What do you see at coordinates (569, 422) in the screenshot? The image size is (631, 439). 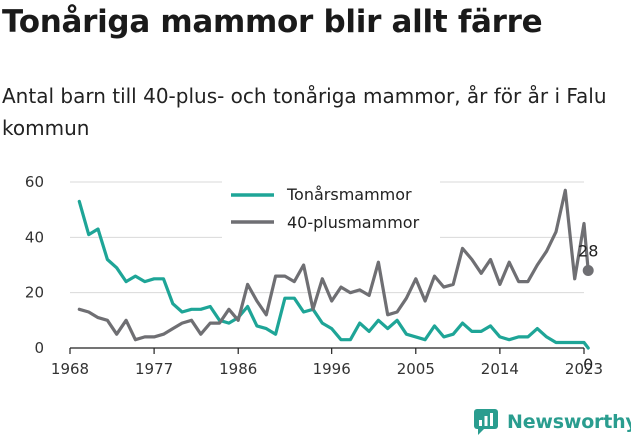 I see `brand-name: Newsworthy` at bounding box center [569, 422].